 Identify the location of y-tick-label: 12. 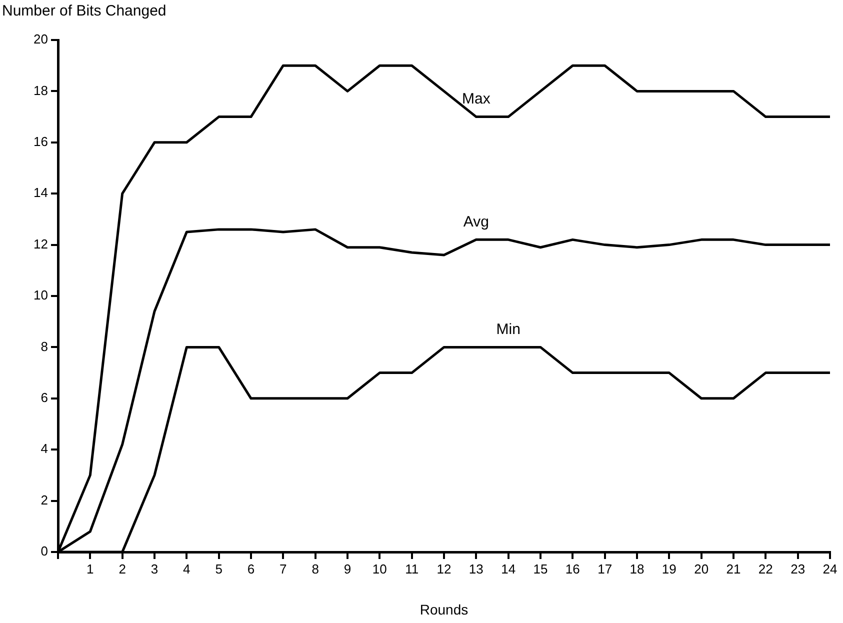
(41, 244).